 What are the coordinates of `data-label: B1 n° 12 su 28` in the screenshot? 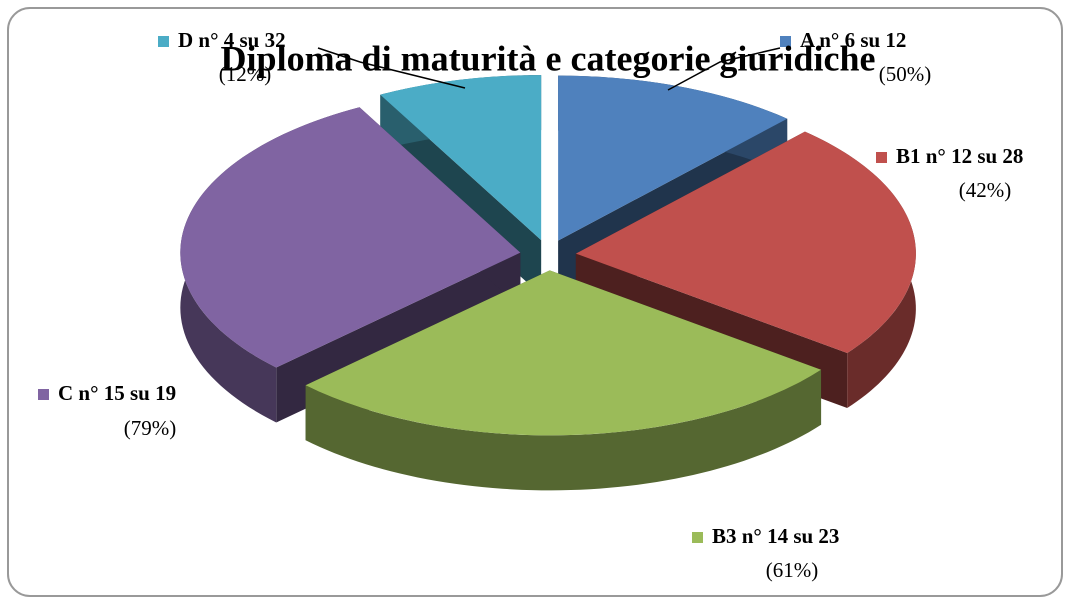 It's located at (959, 156).